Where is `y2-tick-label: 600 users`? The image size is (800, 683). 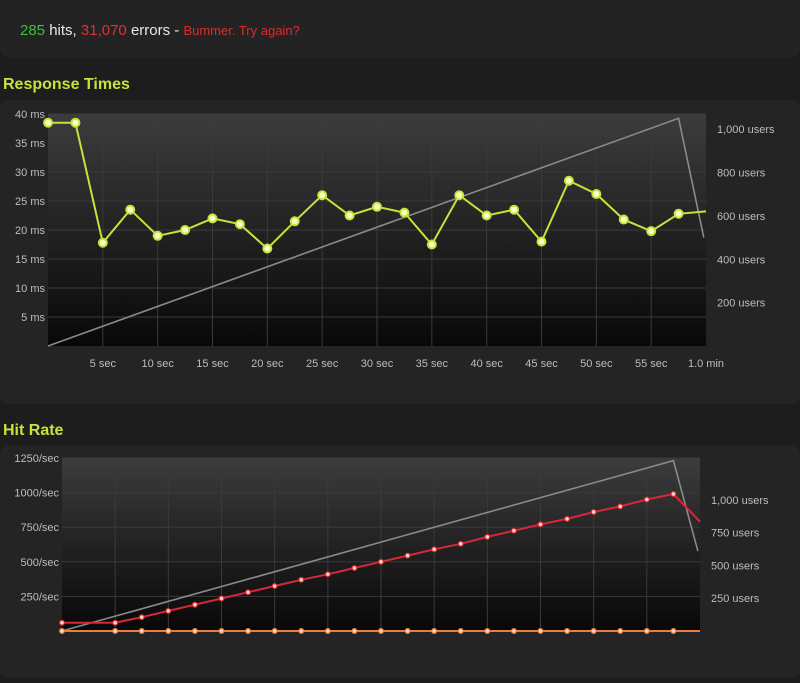
y2-tick-label: 600 users is located at coordinates (741, 217).